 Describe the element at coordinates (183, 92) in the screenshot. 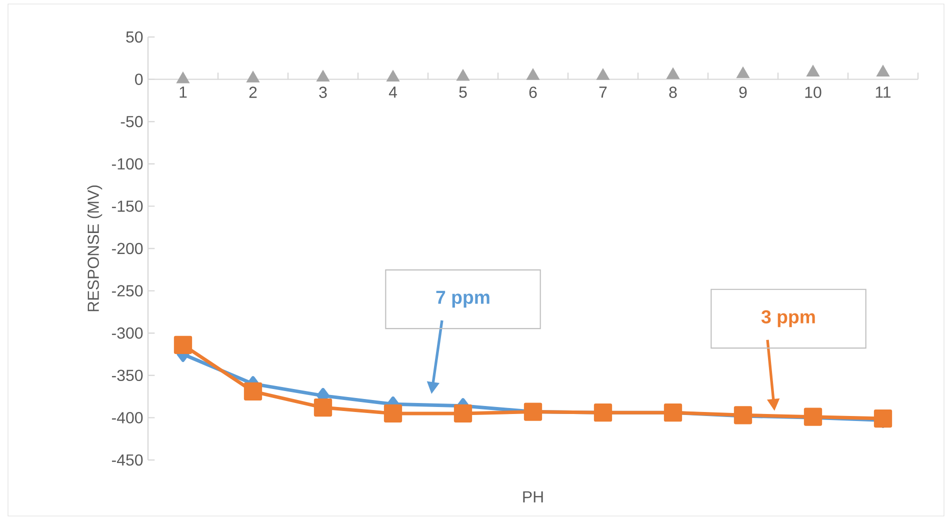

I see `x-tick-label: 1` at that location.